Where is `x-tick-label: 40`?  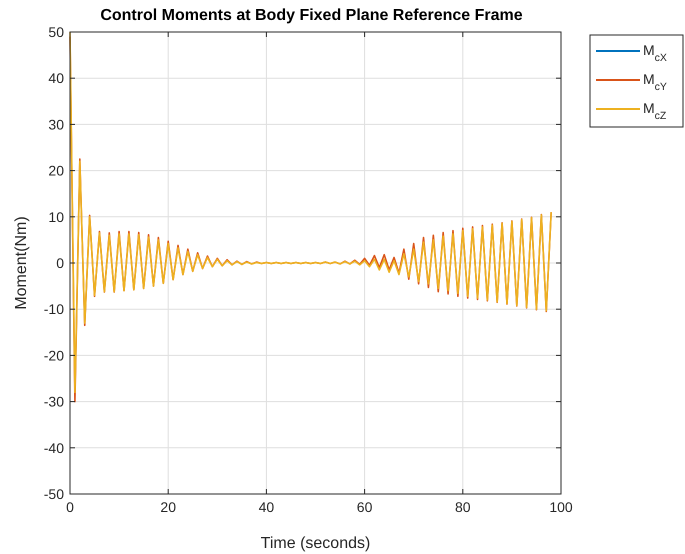 x-tick-label: 40 is located at coordinates (266, 507).